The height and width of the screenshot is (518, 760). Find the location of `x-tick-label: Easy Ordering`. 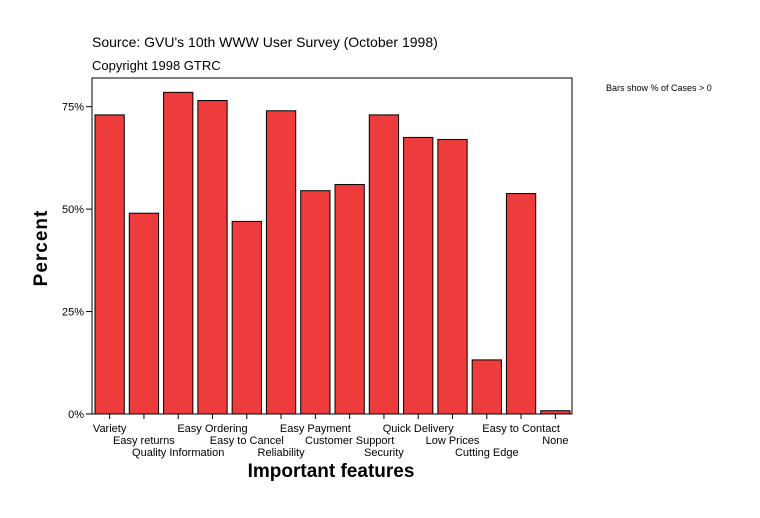

x-tick-label: Easy Ordering is located at coordinates (212, 429).